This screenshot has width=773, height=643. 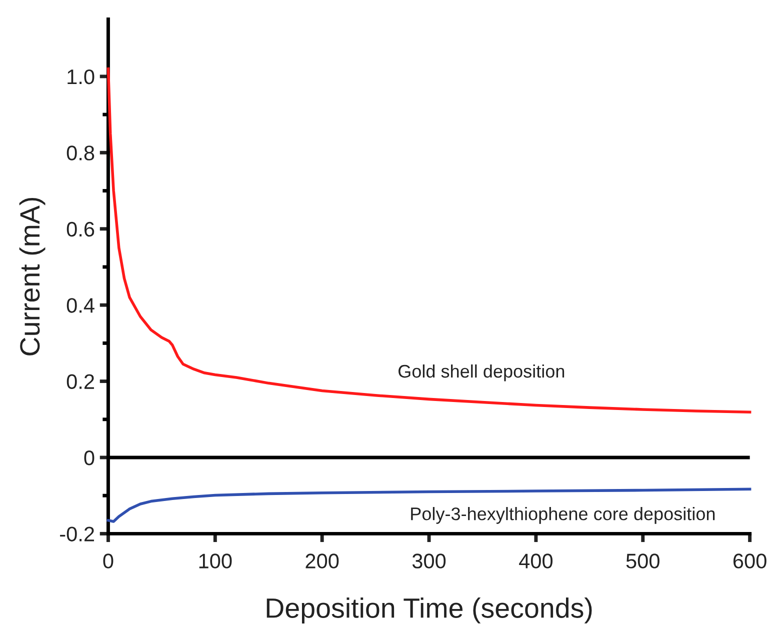 What do you see at coordinates (80, 229) in the screenshot?
I see `y-tick-label: 0.6` at bounding box center [80, 229].